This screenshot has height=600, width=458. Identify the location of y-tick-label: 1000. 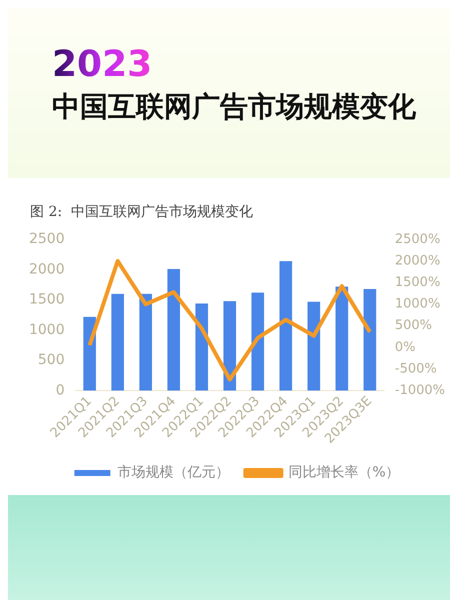
(46, 330).